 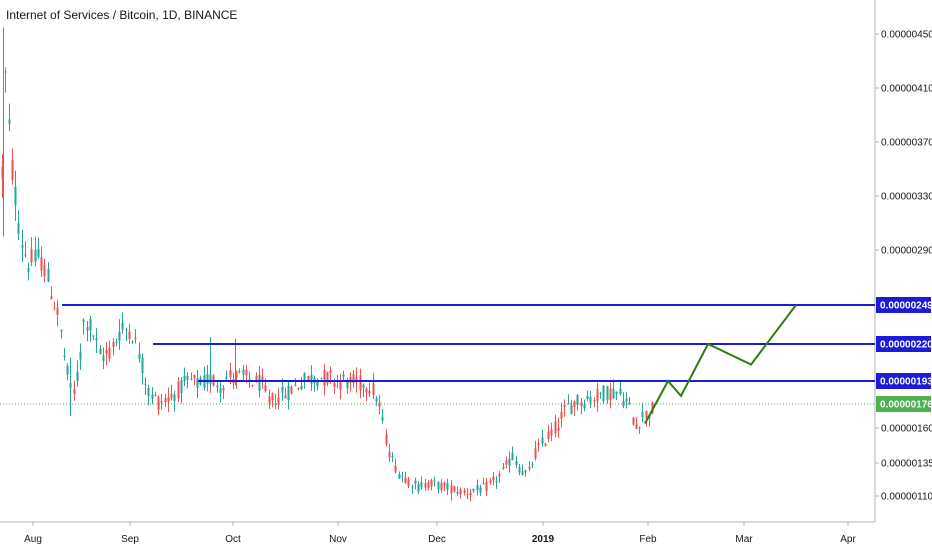 I want to click on projection-path, so click(x=720, y=364).